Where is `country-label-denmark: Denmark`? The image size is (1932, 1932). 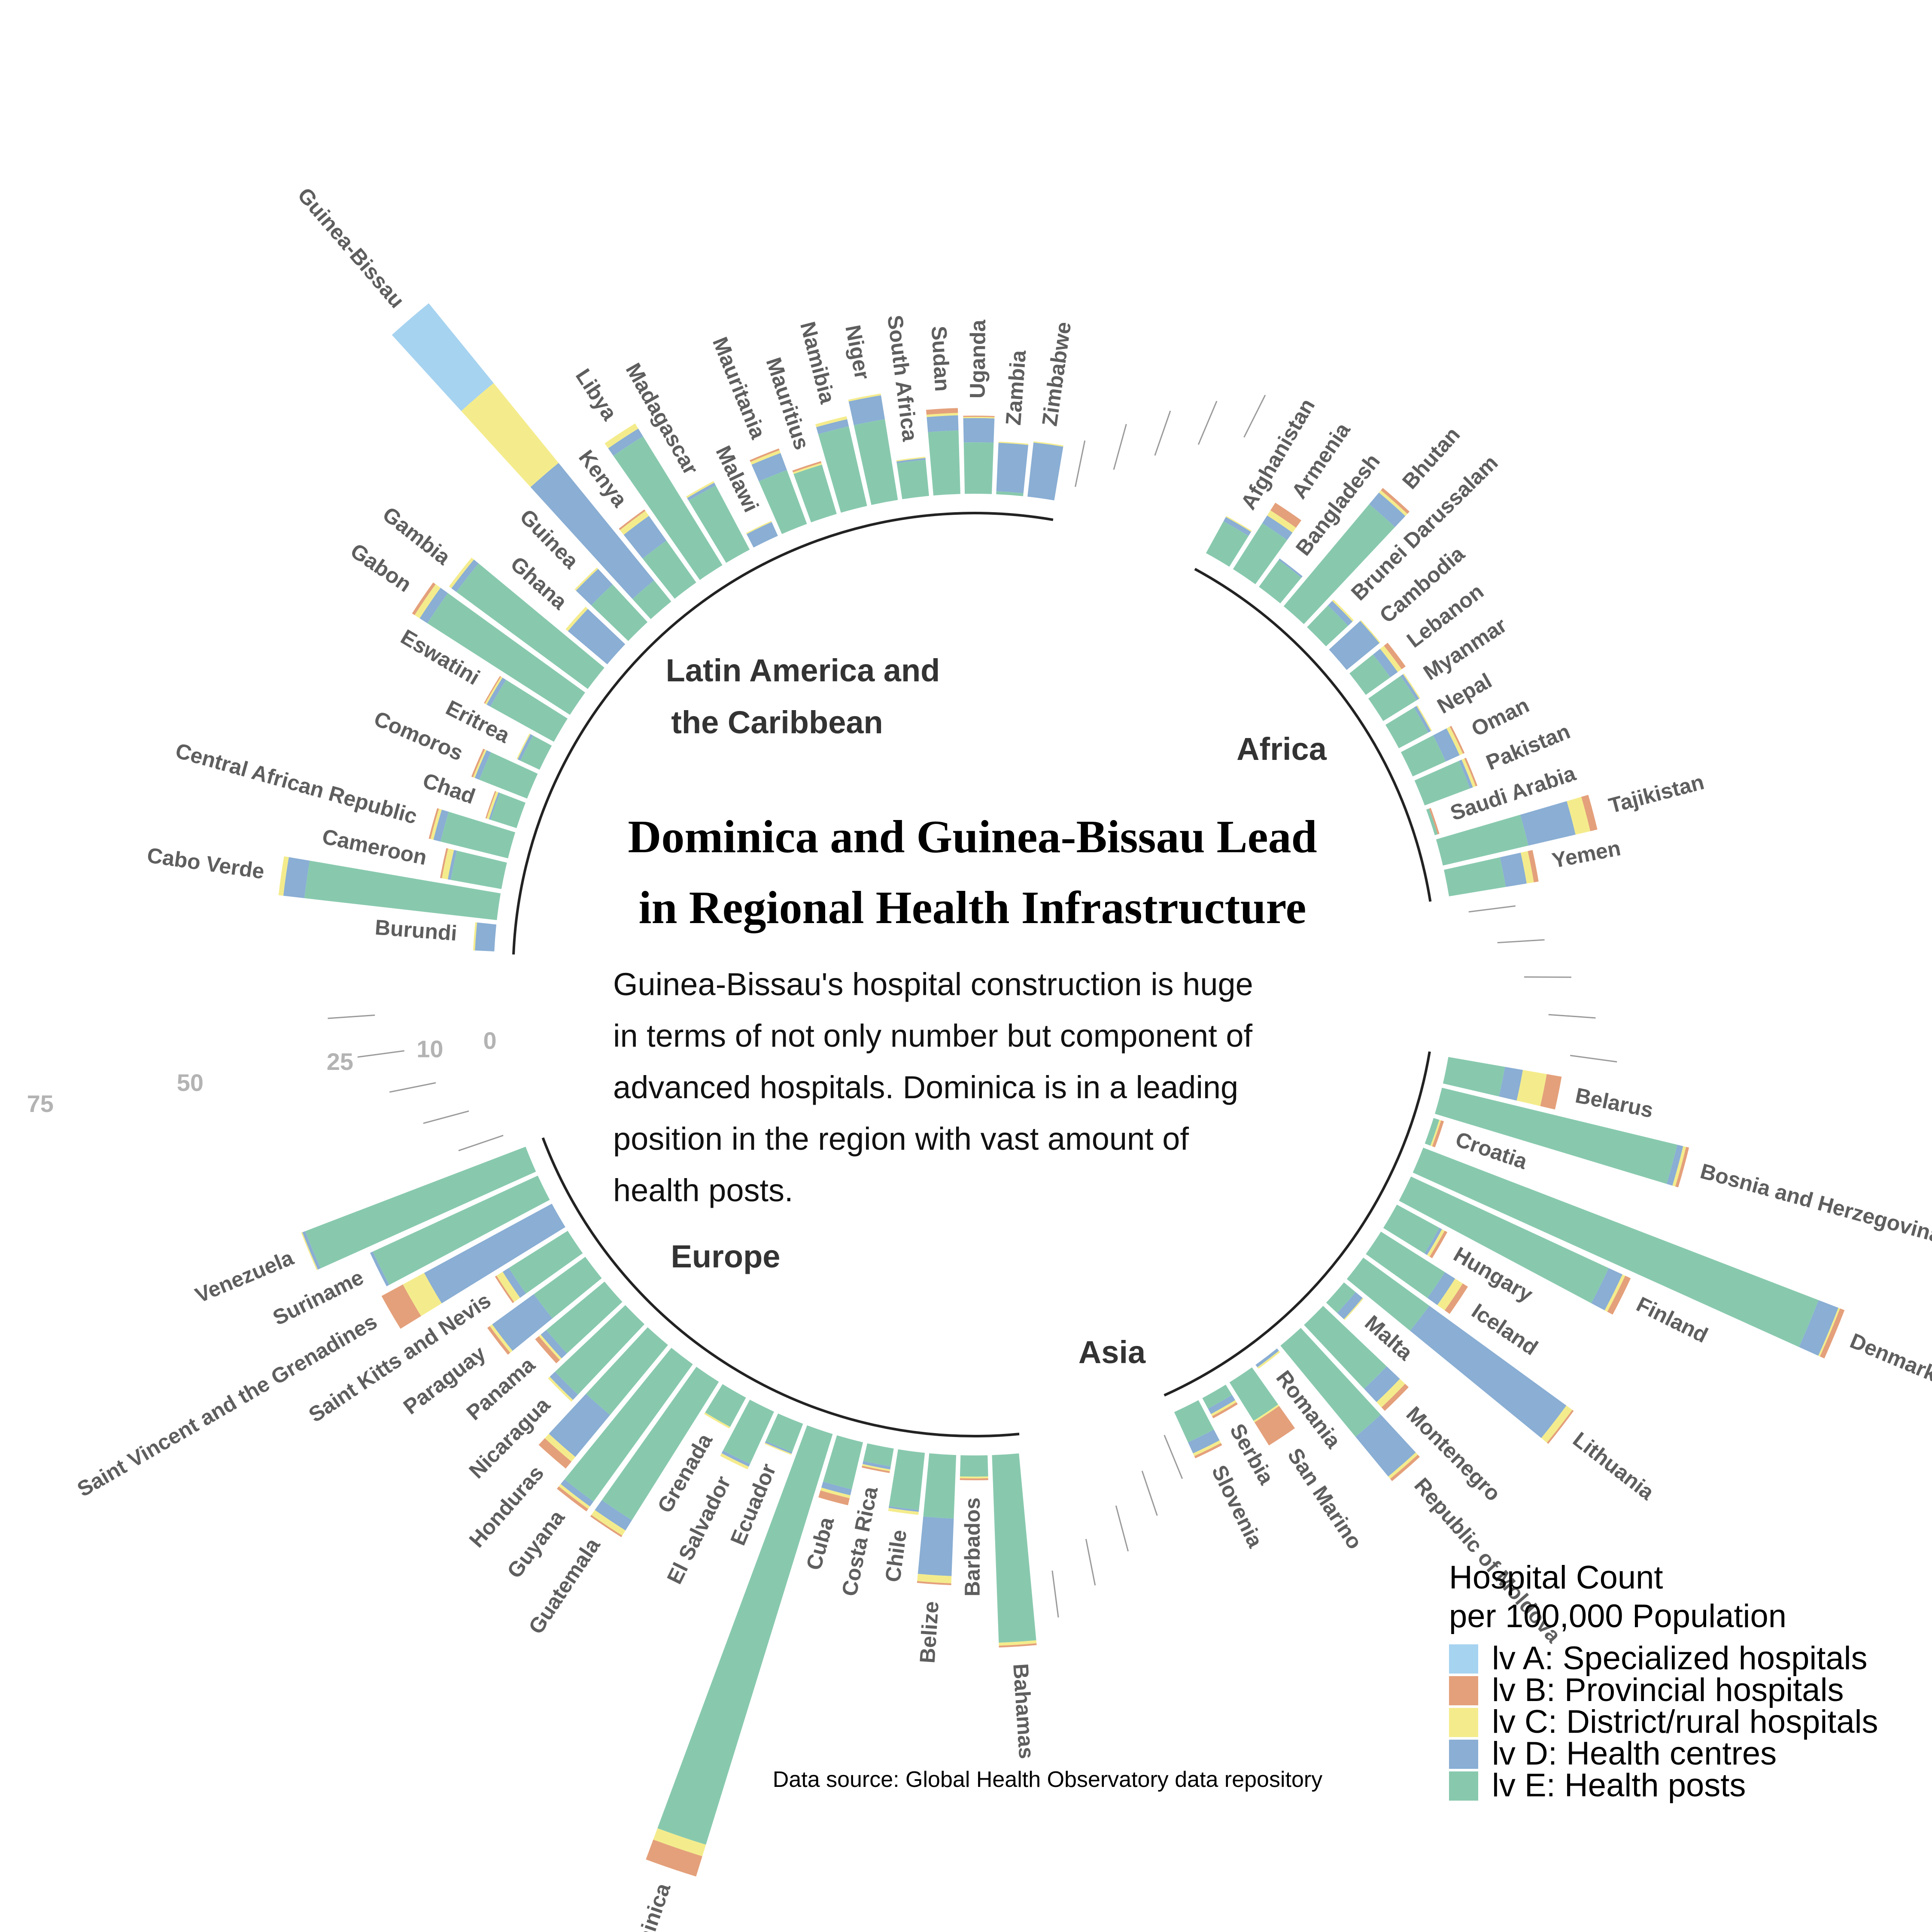
country-label-denmark: Denmark is located at coordinates (1889, 1357).